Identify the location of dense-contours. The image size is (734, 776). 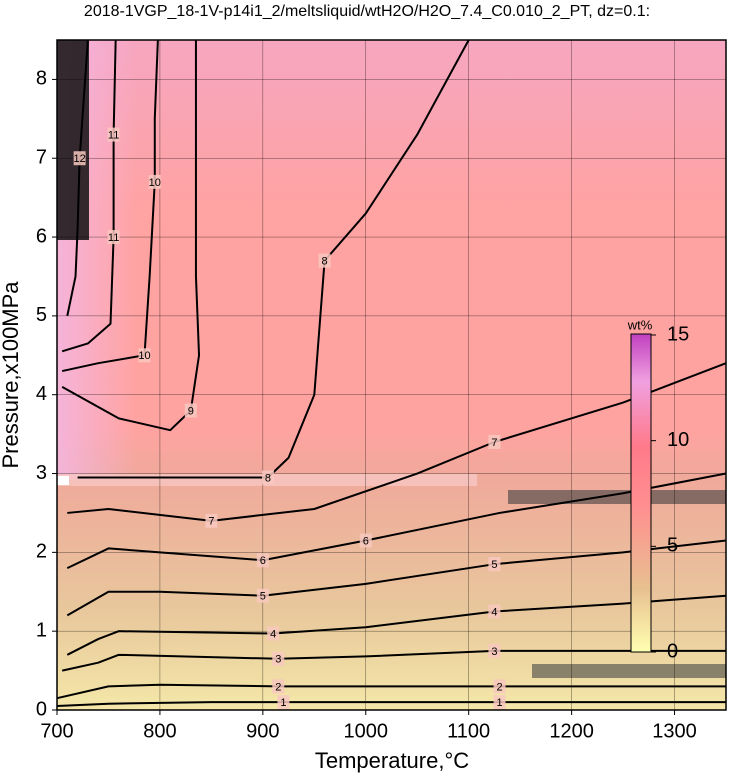
(73, 140).